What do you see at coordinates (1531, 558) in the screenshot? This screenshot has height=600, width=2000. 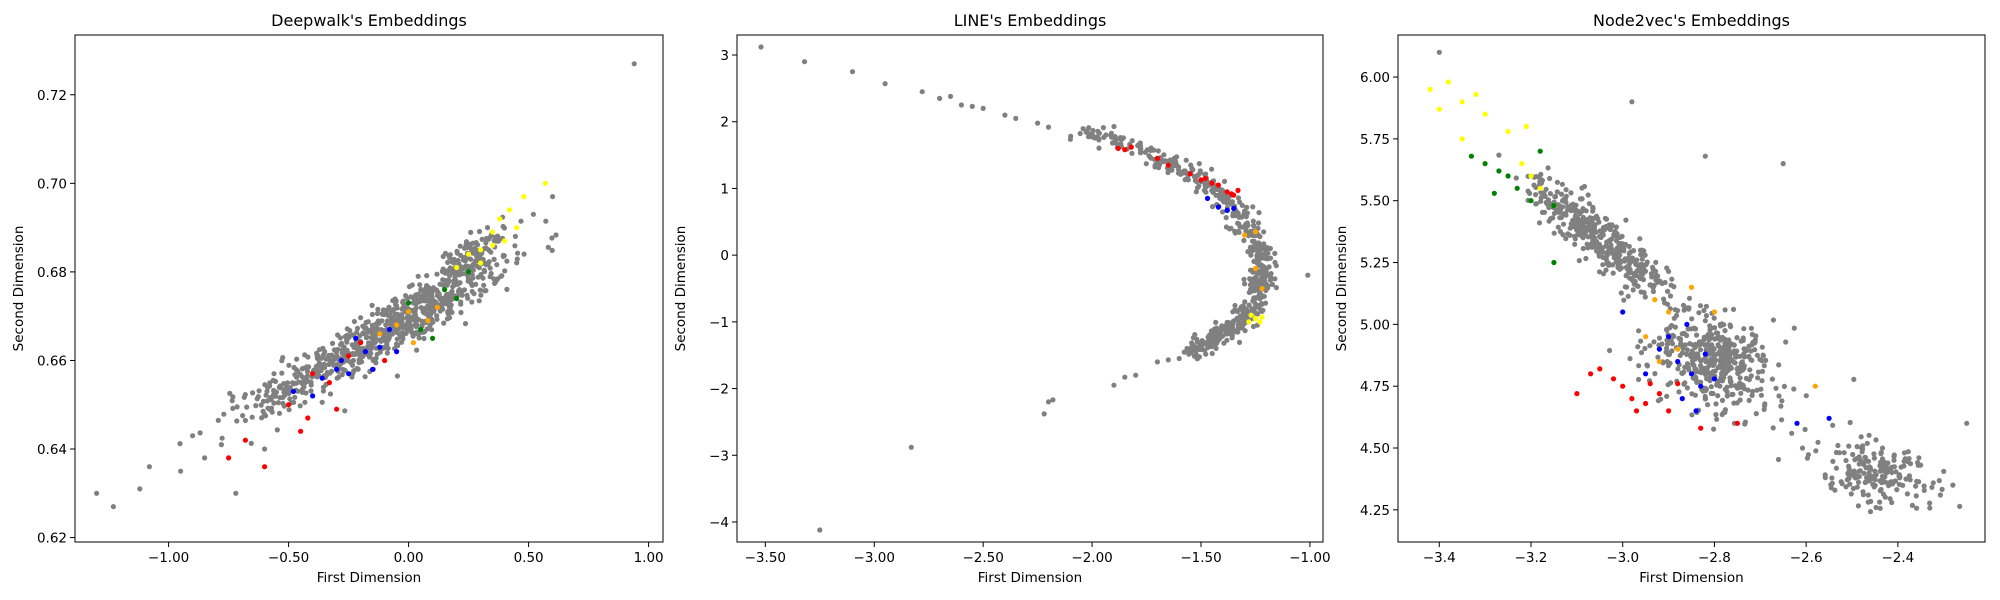 I see `x-tick-label: −3.2` at bounding box center [1531, 558].